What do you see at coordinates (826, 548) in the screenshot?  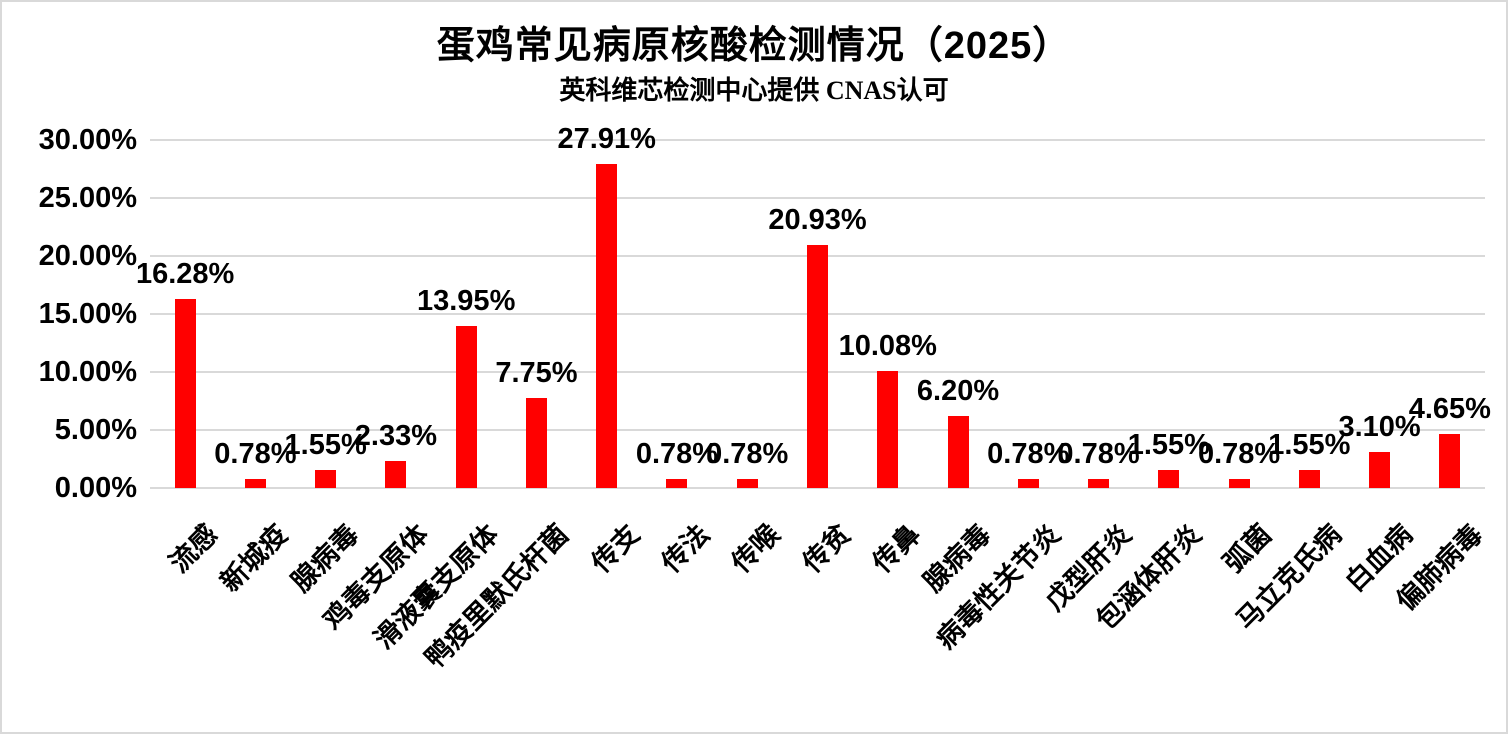 I see `x-tick-label: 传贫` at bounding box center [826, 548].